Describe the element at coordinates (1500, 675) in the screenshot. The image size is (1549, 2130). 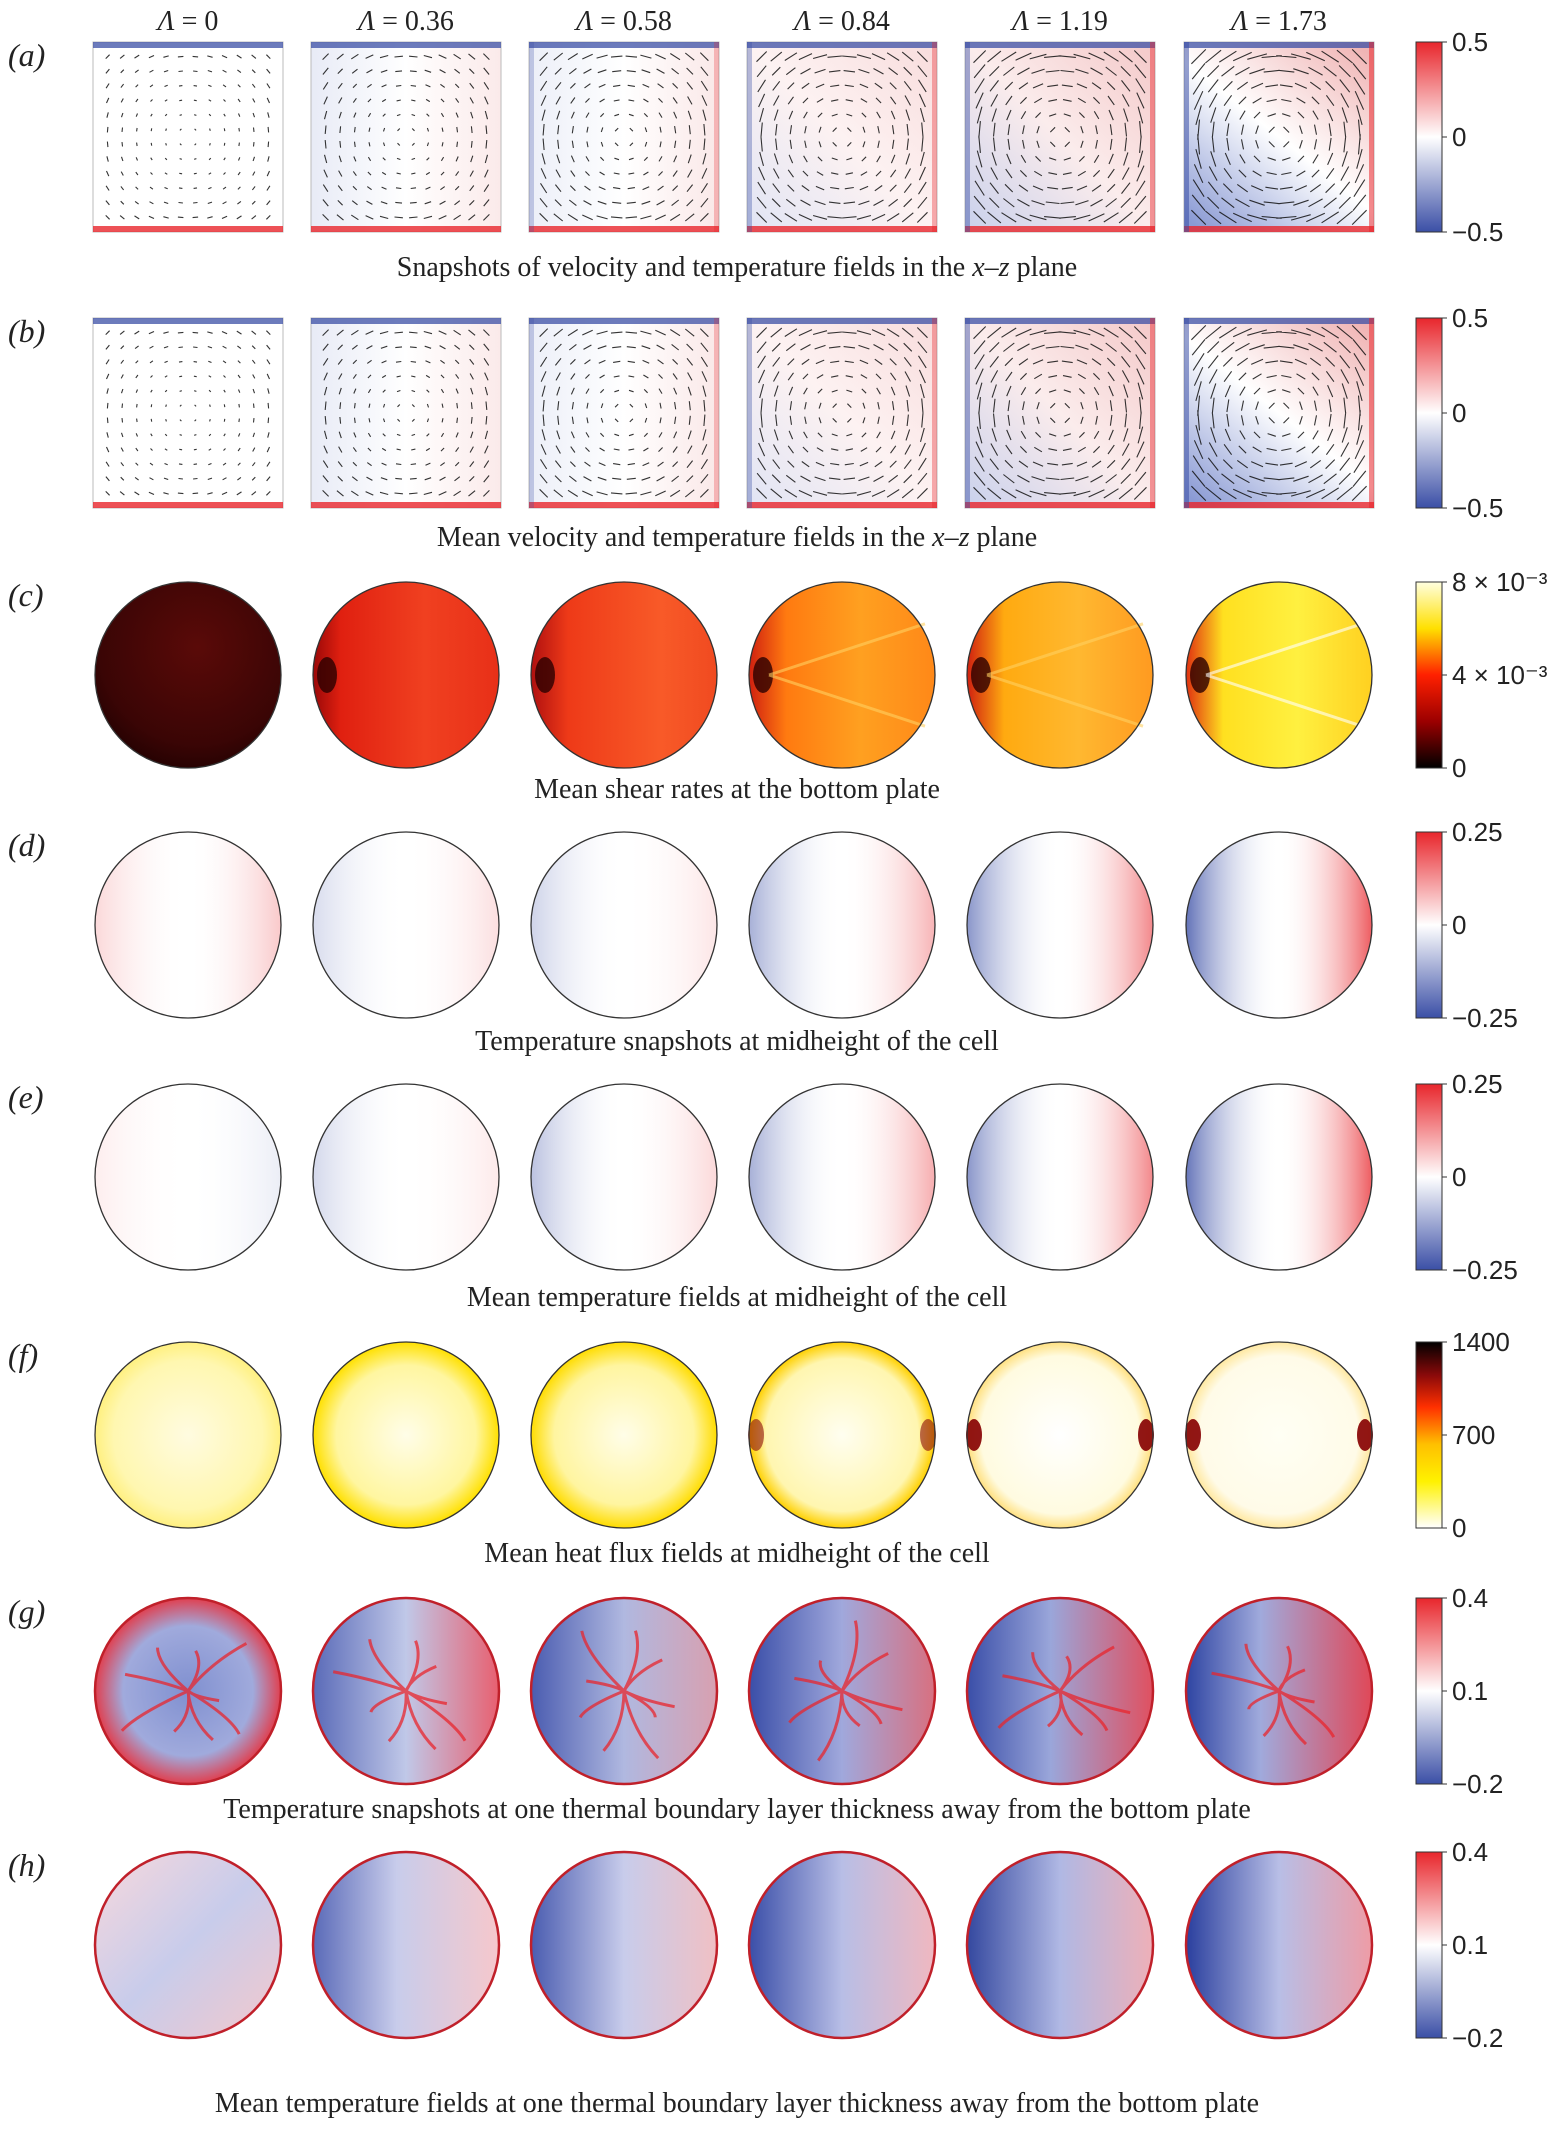
I see `colorbar-tick-label: 4 × 10⁻³` at that location.